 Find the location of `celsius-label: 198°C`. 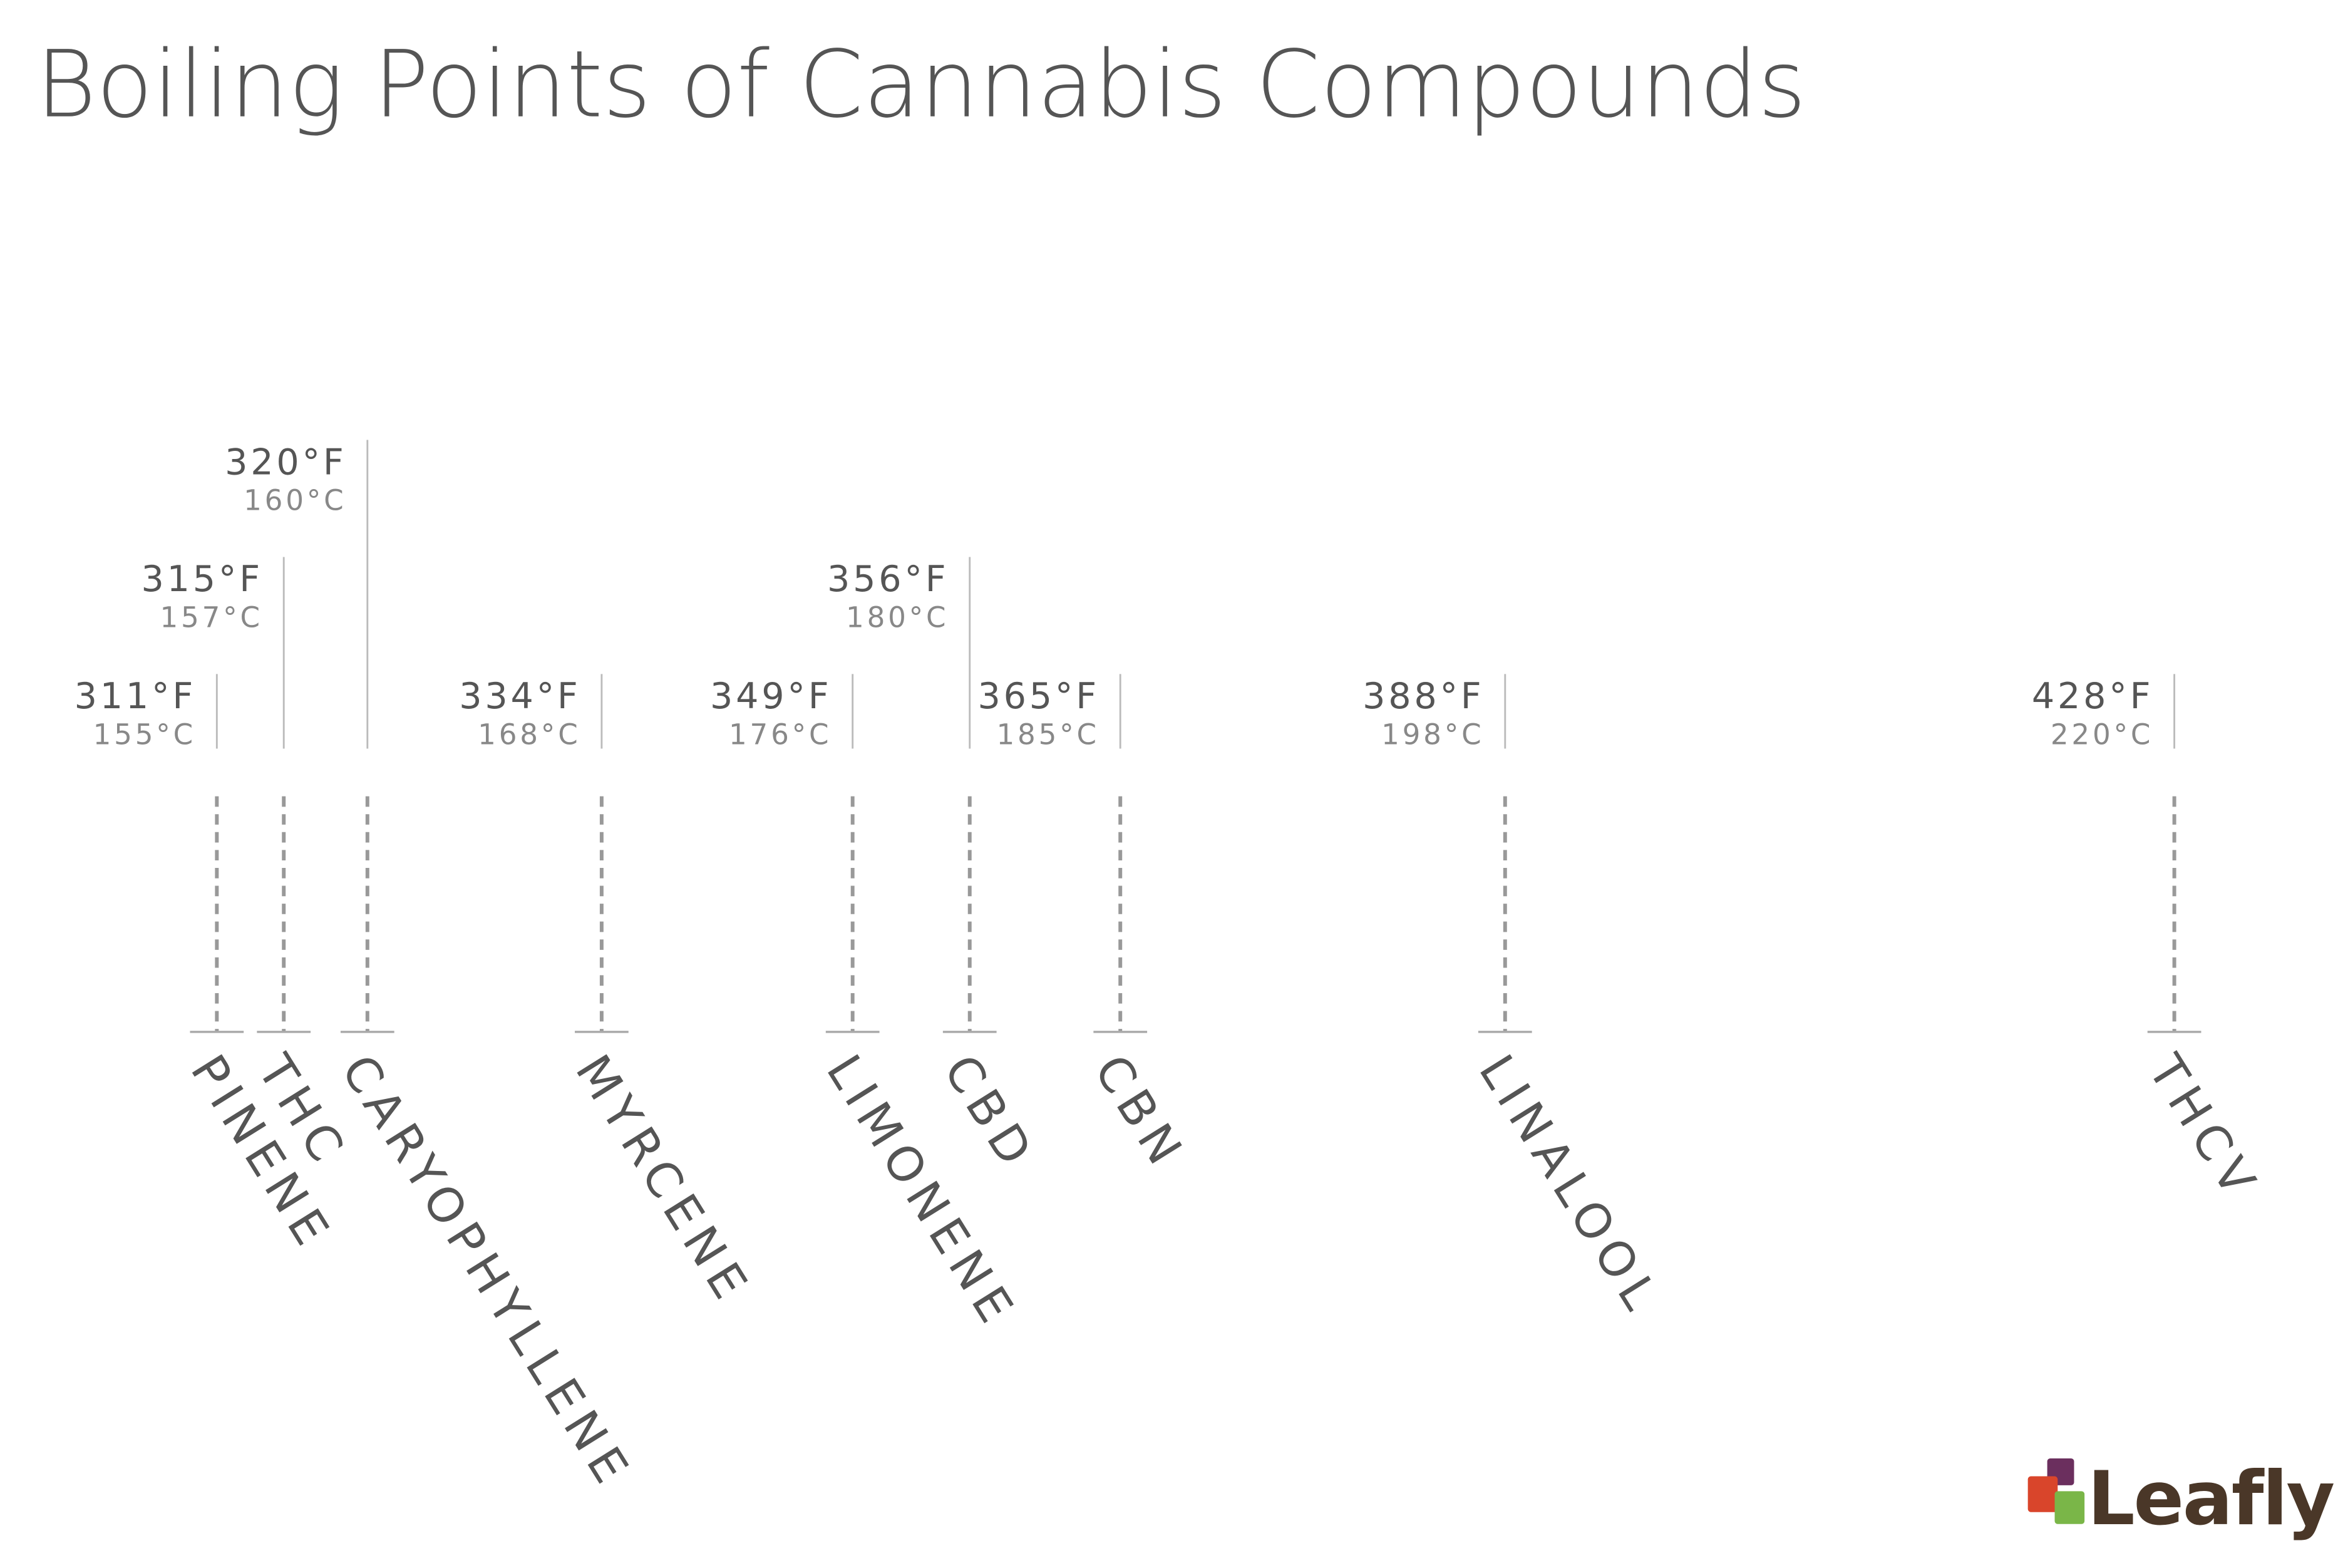

celsius-label: 198°C is located at coordinates (1432, 734).